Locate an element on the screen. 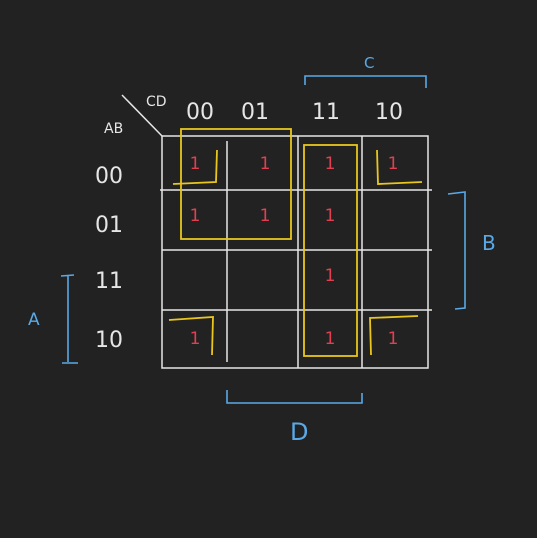  col-variable-label: CD is located at coordinates (156, 102).